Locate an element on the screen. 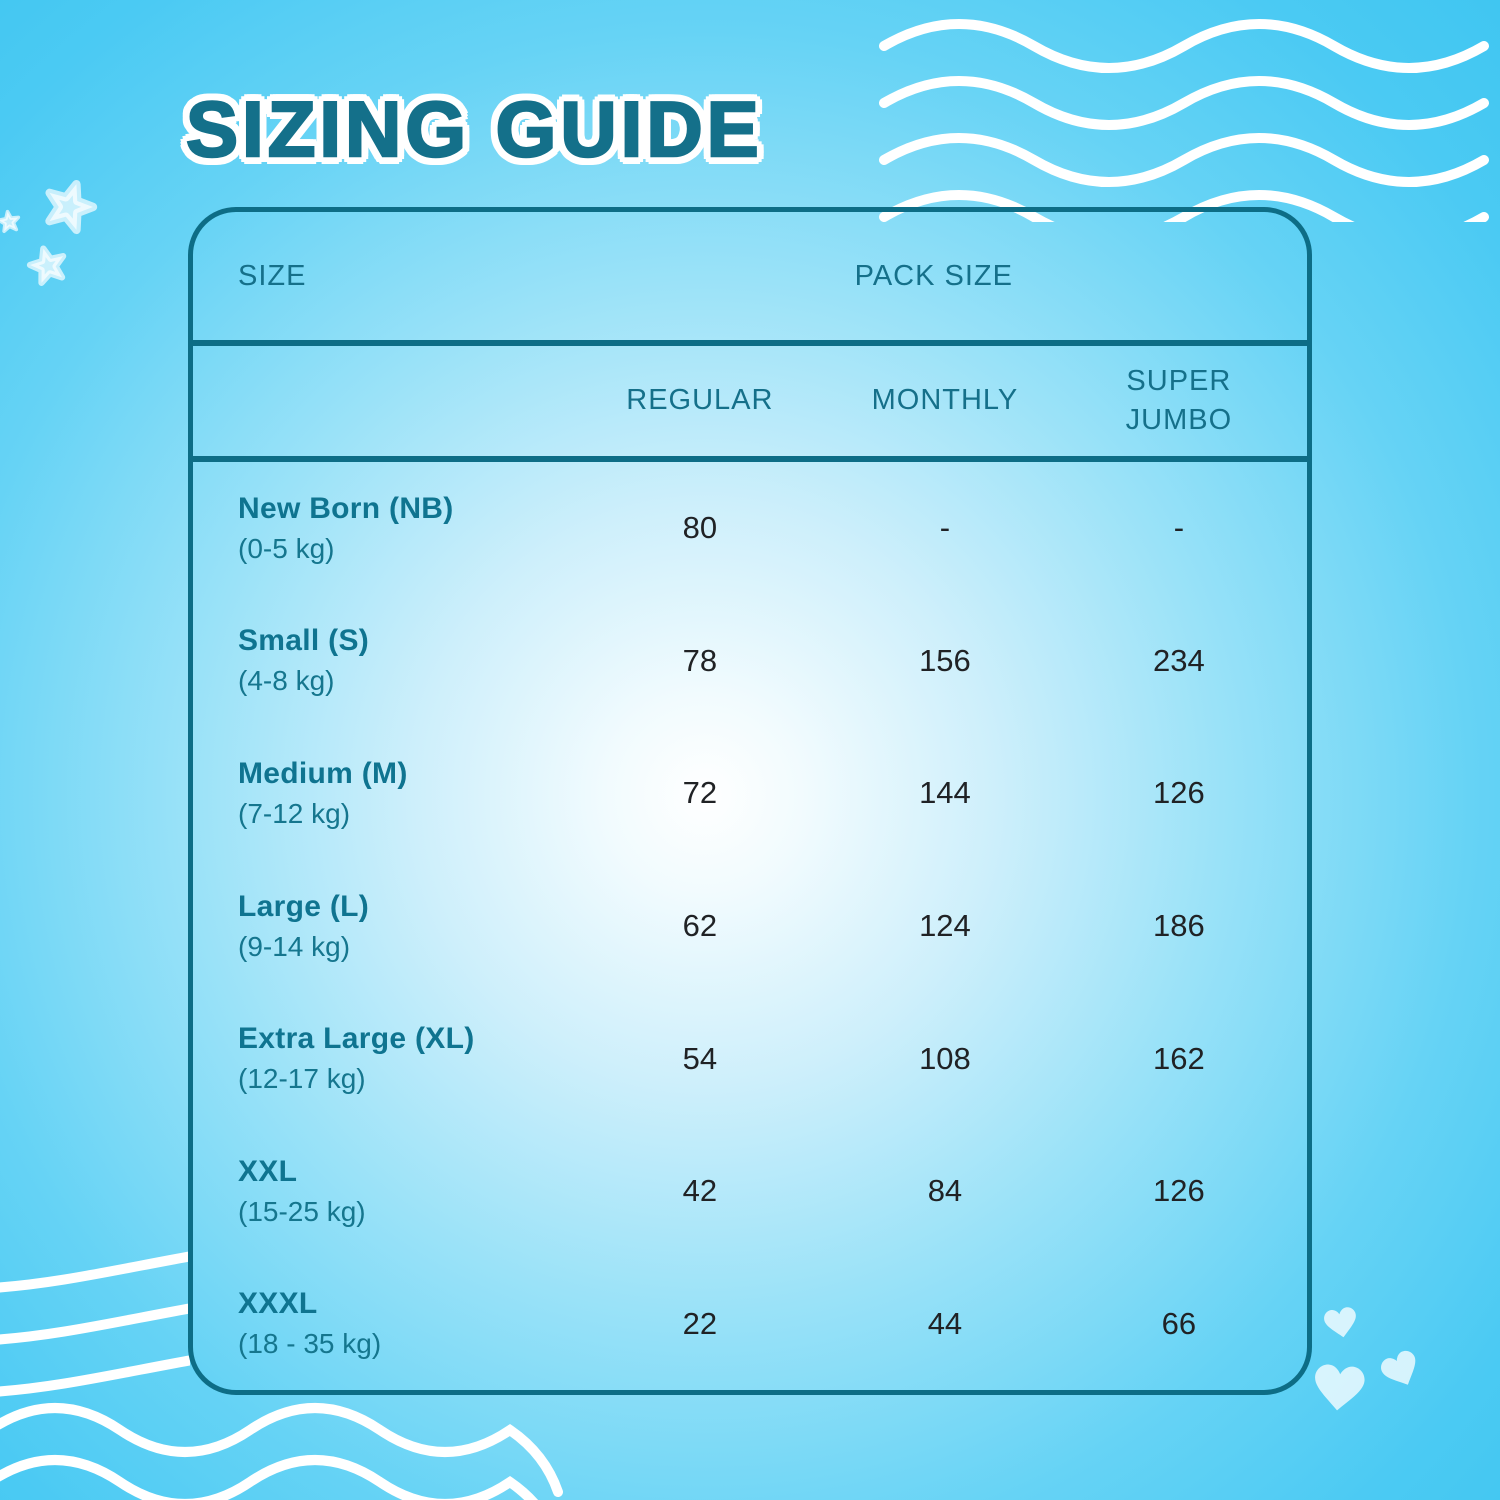 The image size is (1500, 1500). table-row-xxl: XXL (15-25 kg) 42 84 126 is located at coordinates (750, 1191).